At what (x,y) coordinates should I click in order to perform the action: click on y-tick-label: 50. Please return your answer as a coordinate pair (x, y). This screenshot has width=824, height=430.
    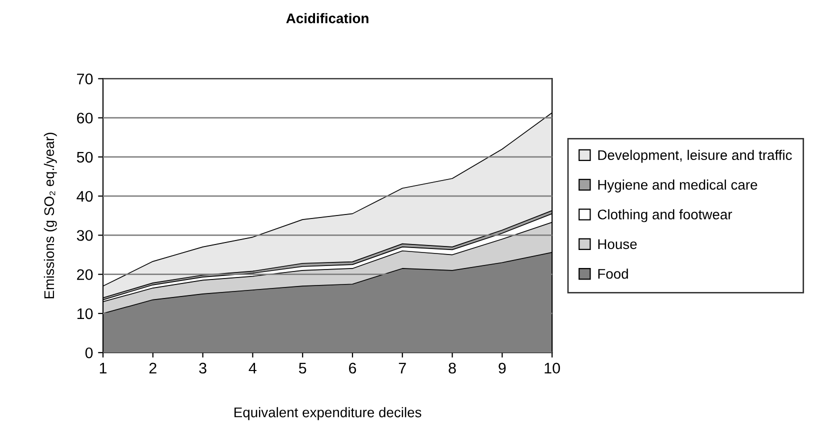
    Looking at the image, I should click on (84, 157).